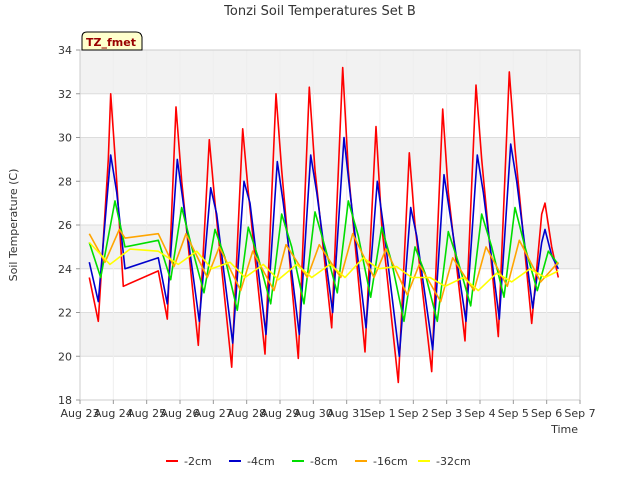  I want to click on y-tick-label: 26, so click(65, 225).